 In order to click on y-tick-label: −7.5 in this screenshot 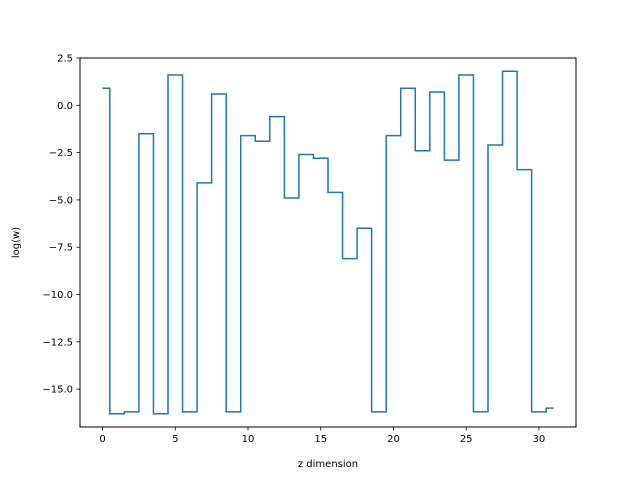, I will do `click(61, 248)`.